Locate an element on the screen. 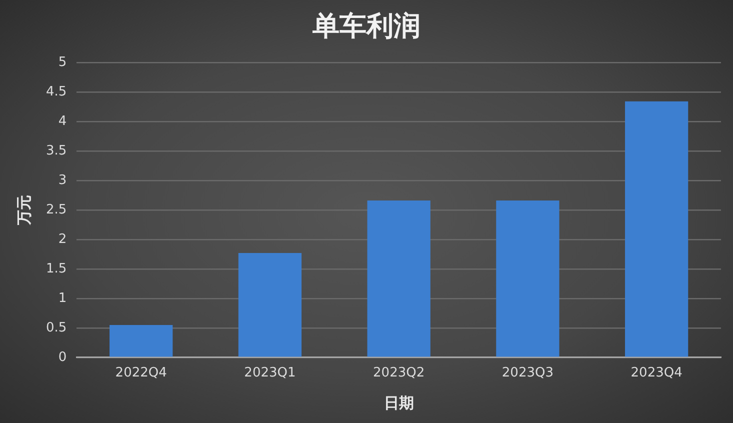  y-tick-label: 5 is located at coordinates (62, 62).